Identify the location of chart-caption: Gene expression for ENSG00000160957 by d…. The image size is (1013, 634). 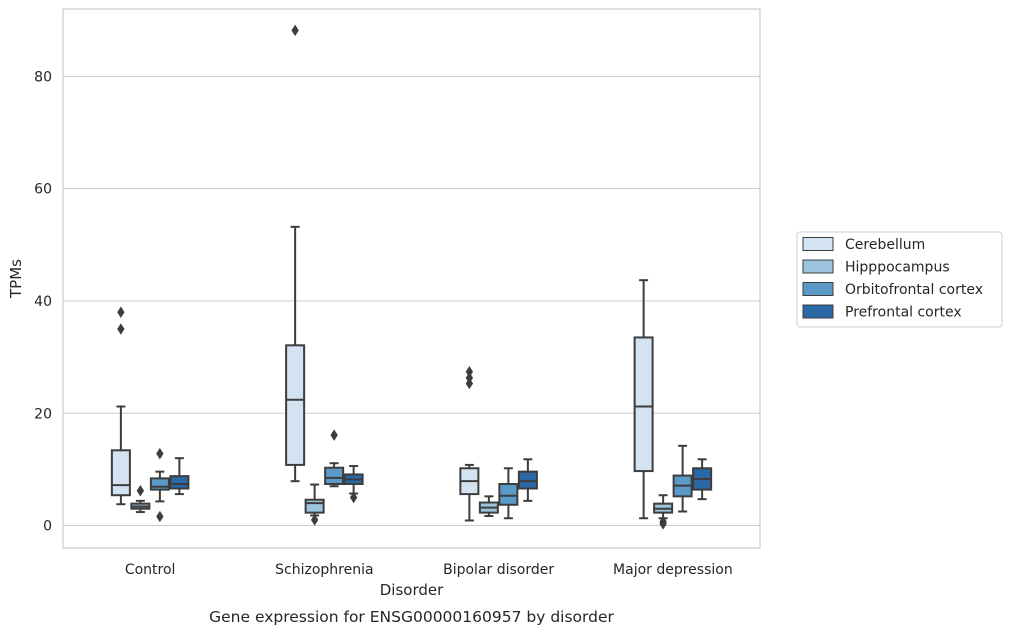
(411, 617).